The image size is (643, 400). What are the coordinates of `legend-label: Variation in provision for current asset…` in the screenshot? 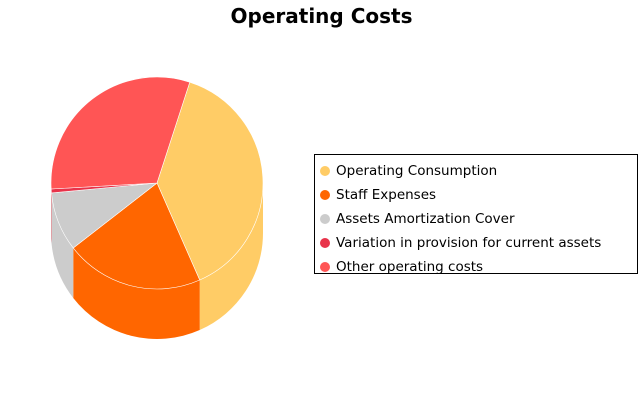 It's located at (469, 243).